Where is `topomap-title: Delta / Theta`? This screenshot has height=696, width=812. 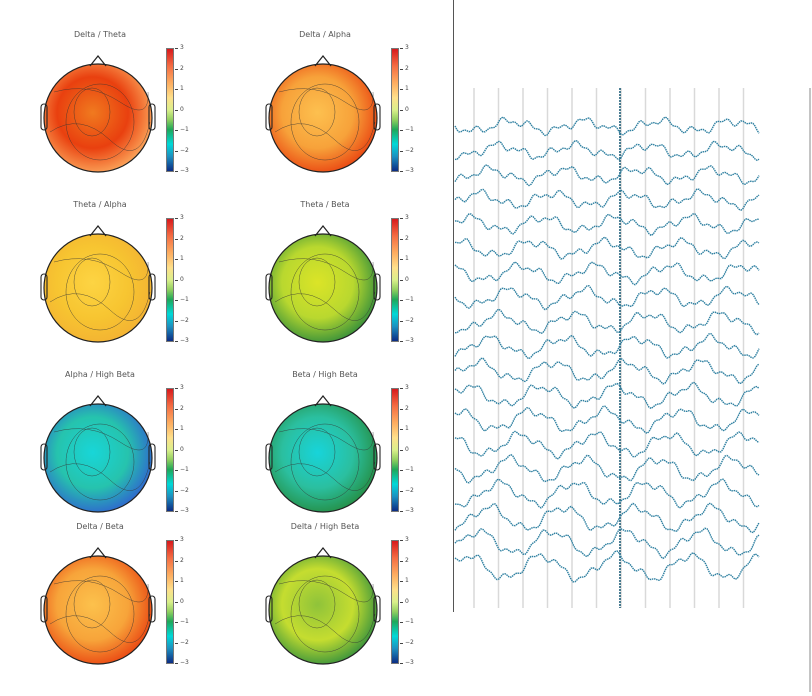 topomap-title: Delta / Theta is located at coordinates (100, 34).